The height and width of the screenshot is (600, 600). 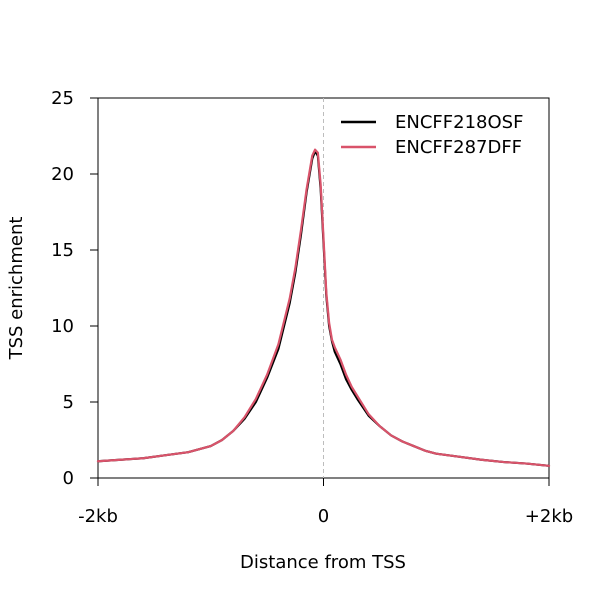 I want to click on y-tick-label: 25, so click(x=62, y=98).